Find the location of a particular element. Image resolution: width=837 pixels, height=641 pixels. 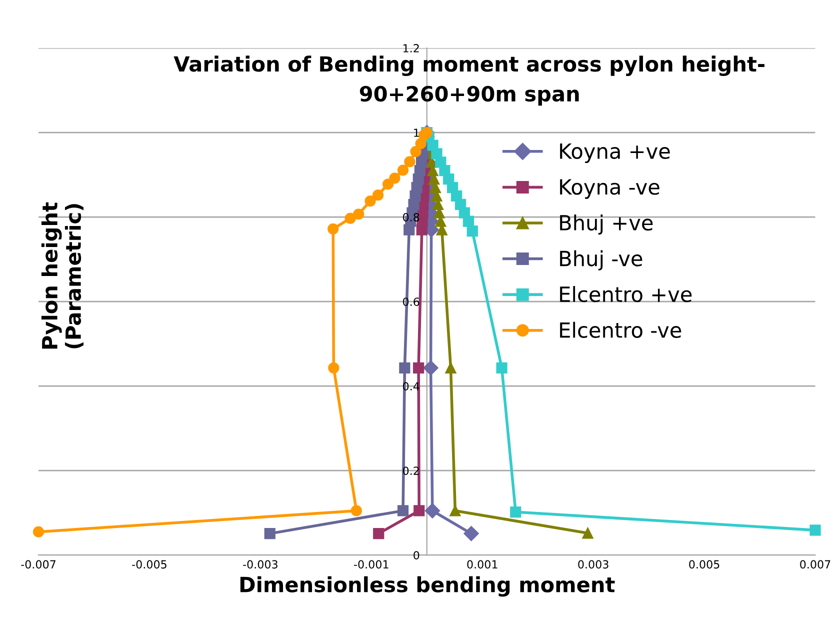

y-tick-label: 1.2 is located at coordinates (411, 48).